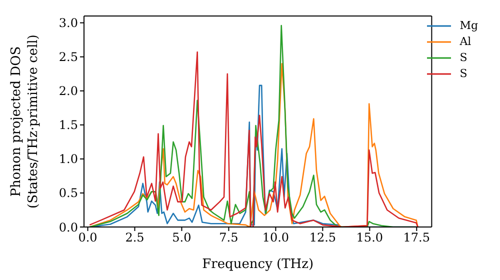 The height and width of the screenshot is (280, 500). Describe the element at coordinates (68, 193) in the screenshot. I see `y-tick-label: 0.5` at that location.